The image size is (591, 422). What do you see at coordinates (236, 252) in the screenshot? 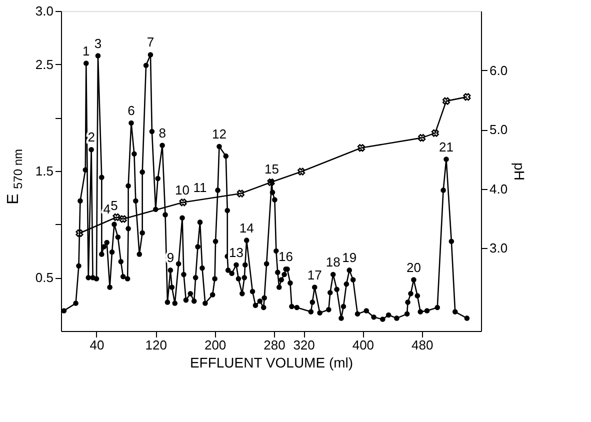
I see `annotation: 13` at bounding box center [236, 252].